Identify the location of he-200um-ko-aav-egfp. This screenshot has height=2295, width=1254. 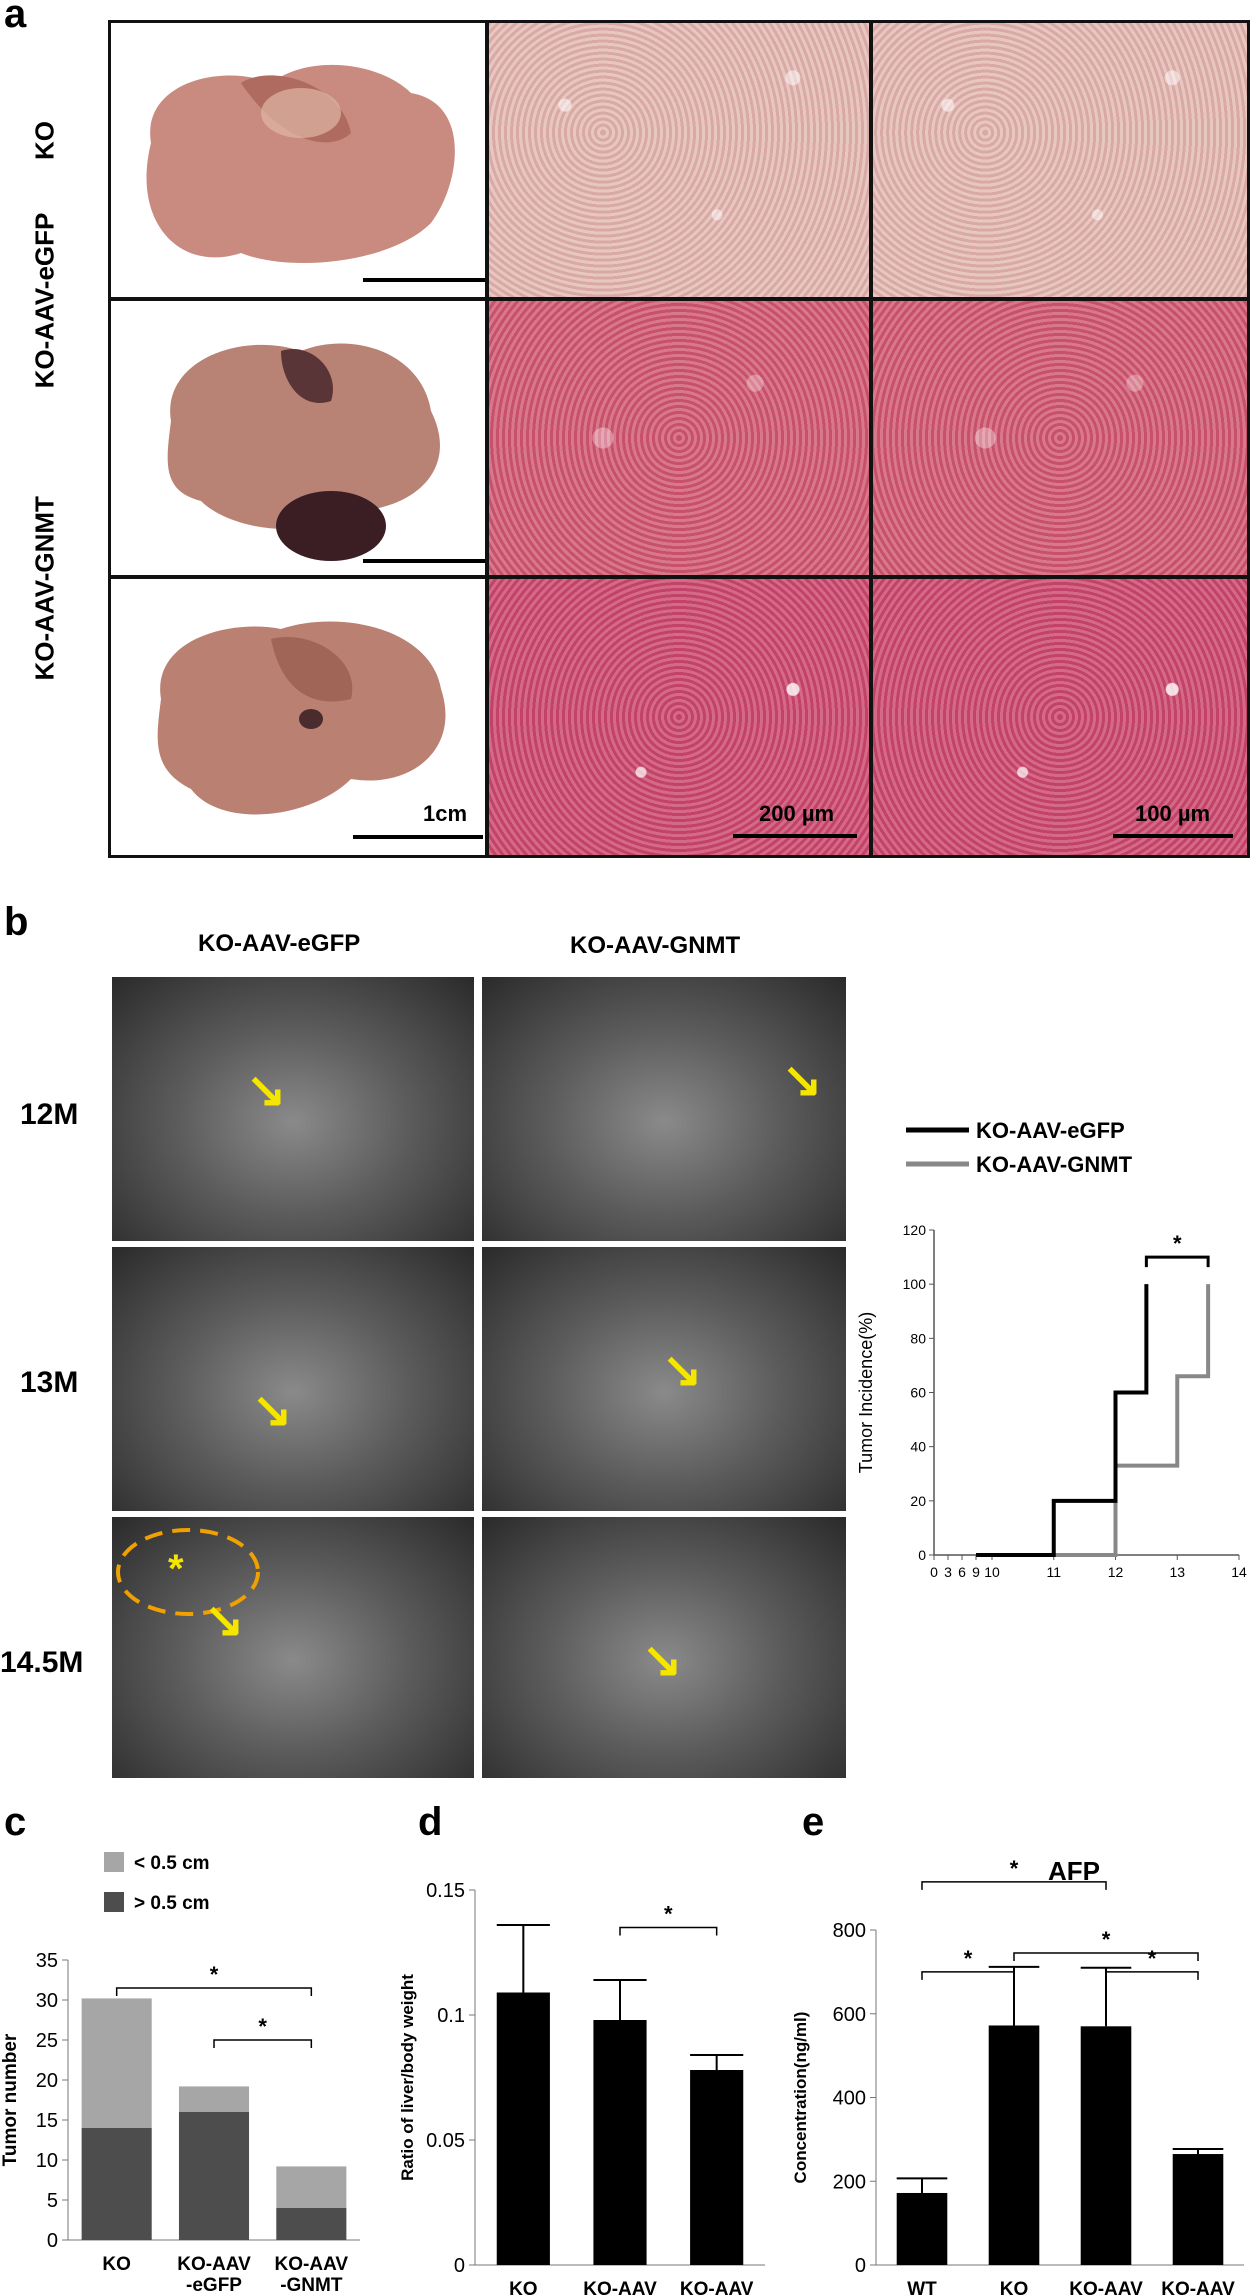
(679, 438).